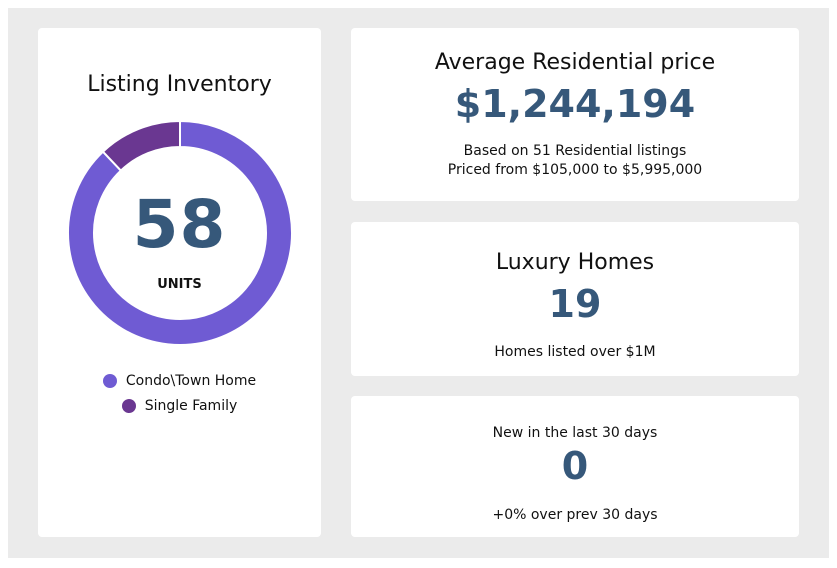  What do you see at coordinates (575, 151) in the screenshot?
I see `average-price-basis: Based on 51 Residential listings` at bounding box center [575, 151].